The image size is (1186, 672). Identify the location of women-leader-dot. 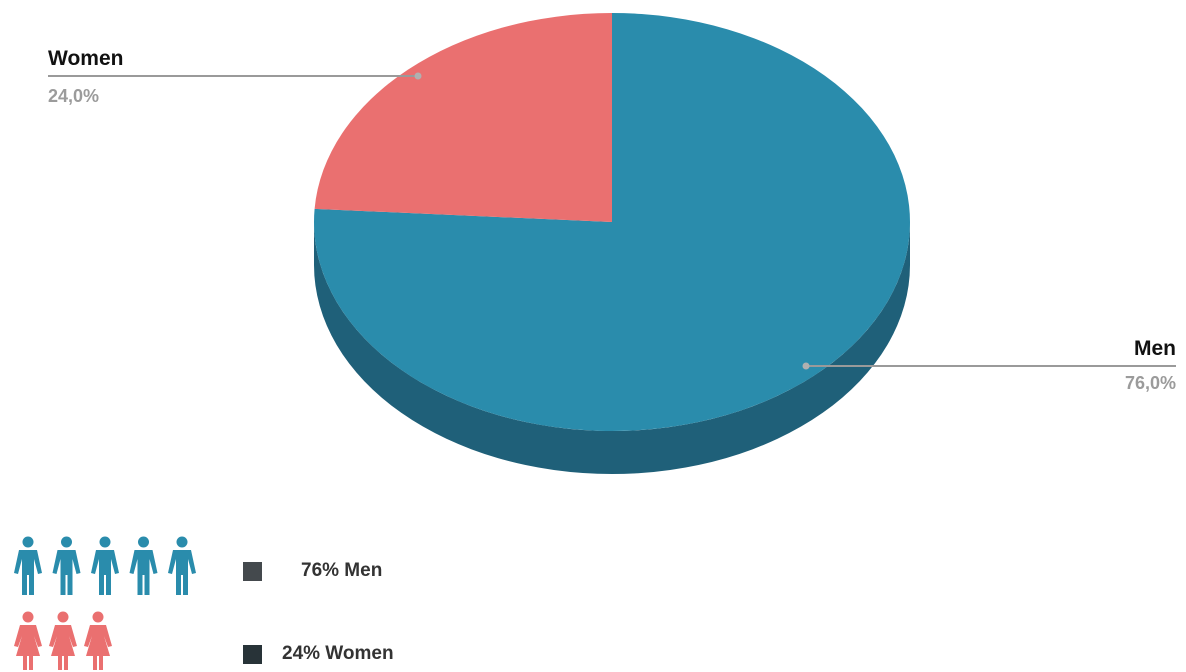
(418, 76).